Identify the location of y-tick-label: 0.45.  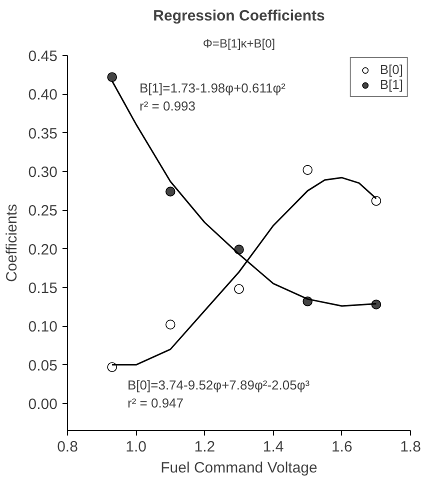
(43, 56).